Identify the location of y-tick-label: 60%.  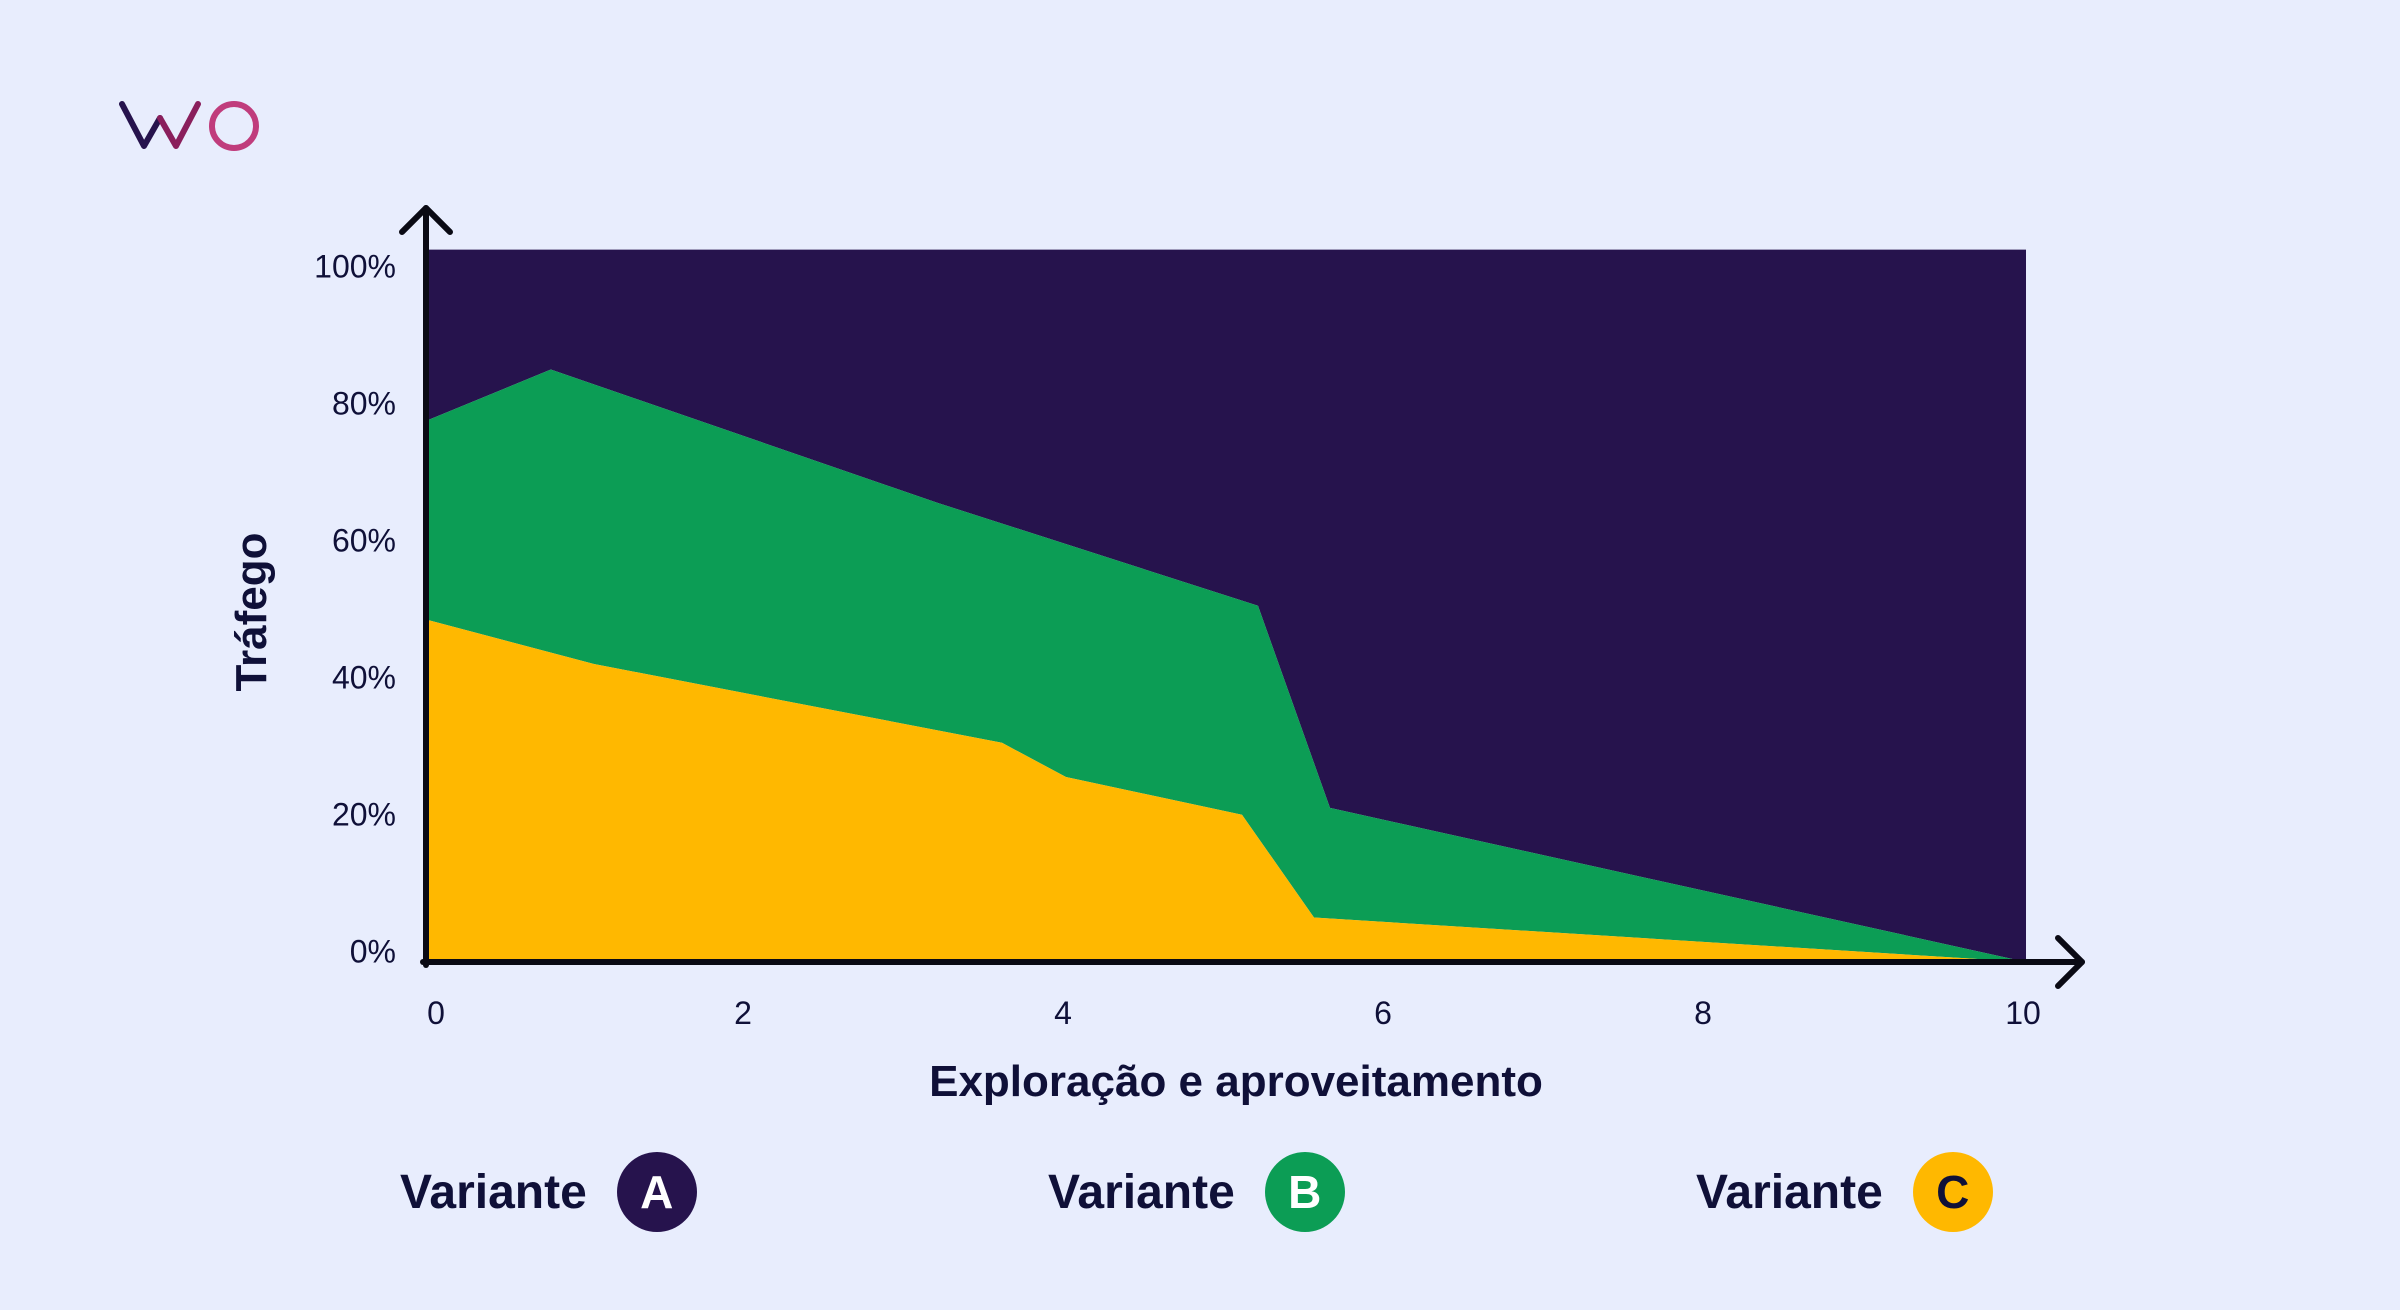
(364, 540).